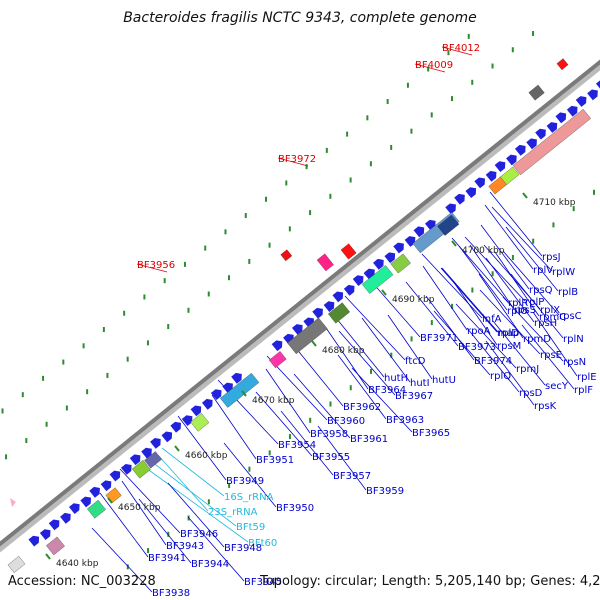 The width and height of the screenshot is (600, 600). What do you see at coordinates (352, 476) in the screenshot?
I see `gene-label: BF3957` at bounding box center [352, 476].